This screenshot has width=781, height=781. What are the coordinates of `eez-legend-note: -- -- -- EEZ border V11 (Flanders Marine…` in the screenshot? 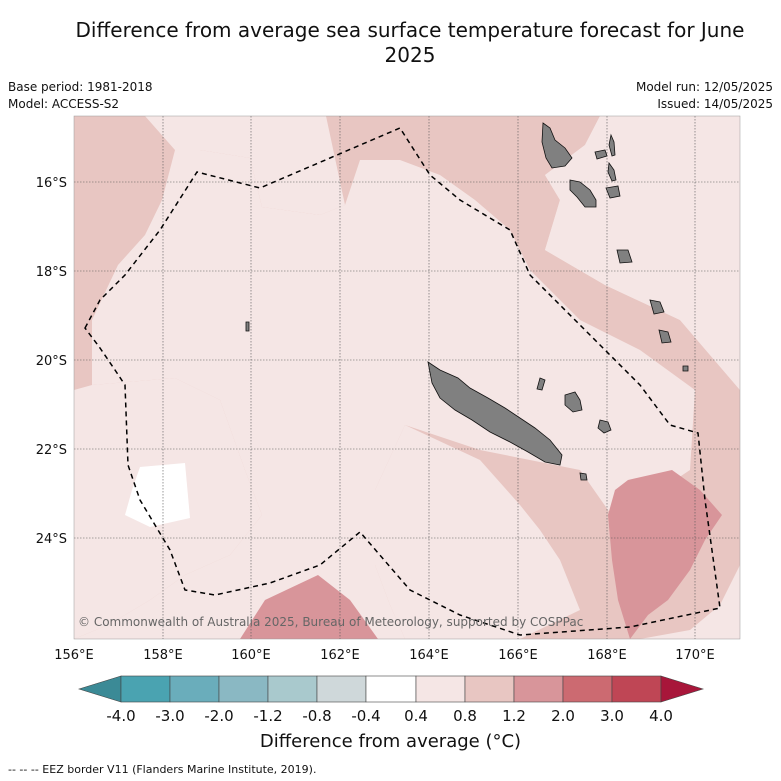 It's located at (162, 769).